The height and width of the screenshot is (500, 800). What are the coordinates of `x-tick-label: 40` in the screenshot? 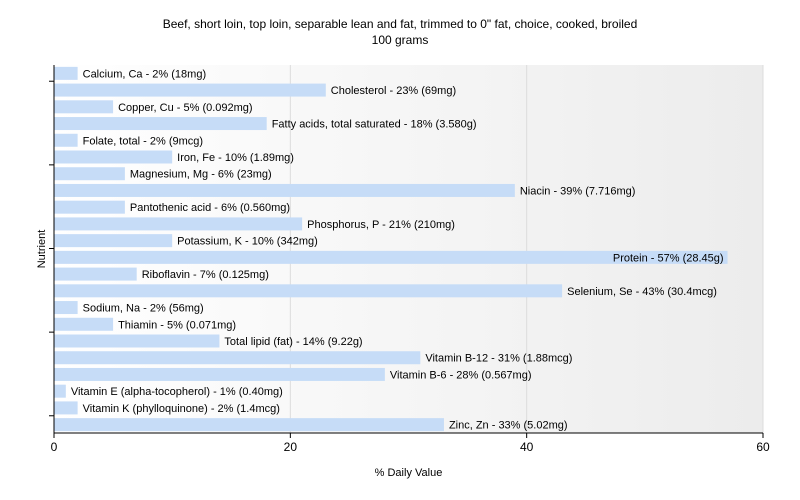 It's located at (527, 447).